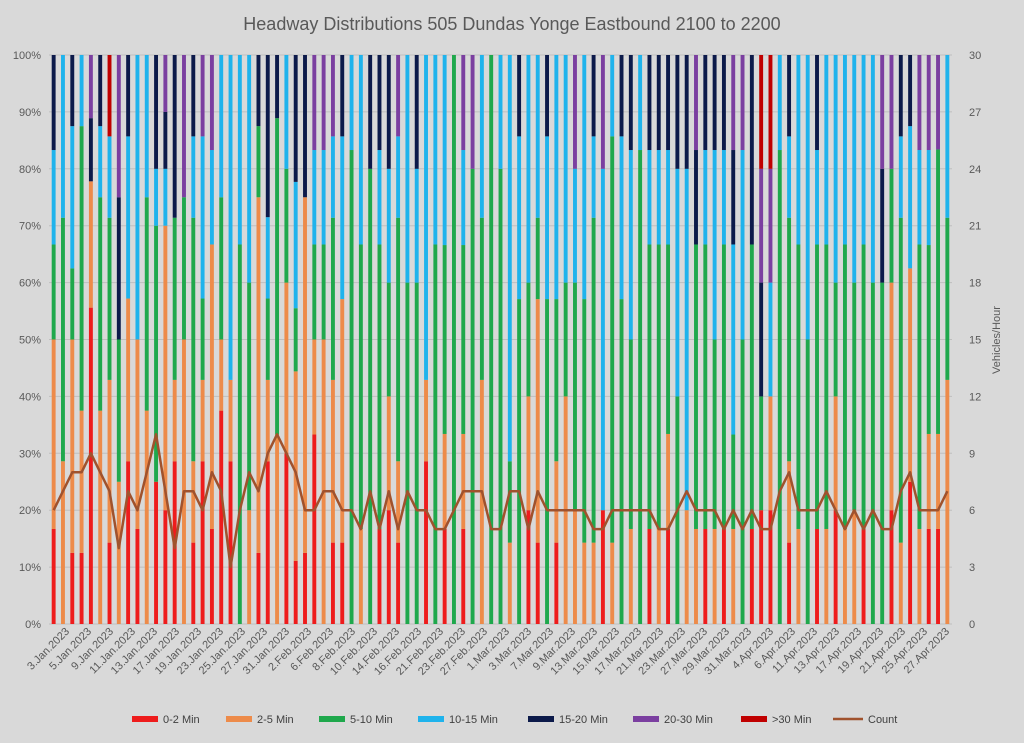  I want to click on y-right-tick-label: 0, so click(972, 625).